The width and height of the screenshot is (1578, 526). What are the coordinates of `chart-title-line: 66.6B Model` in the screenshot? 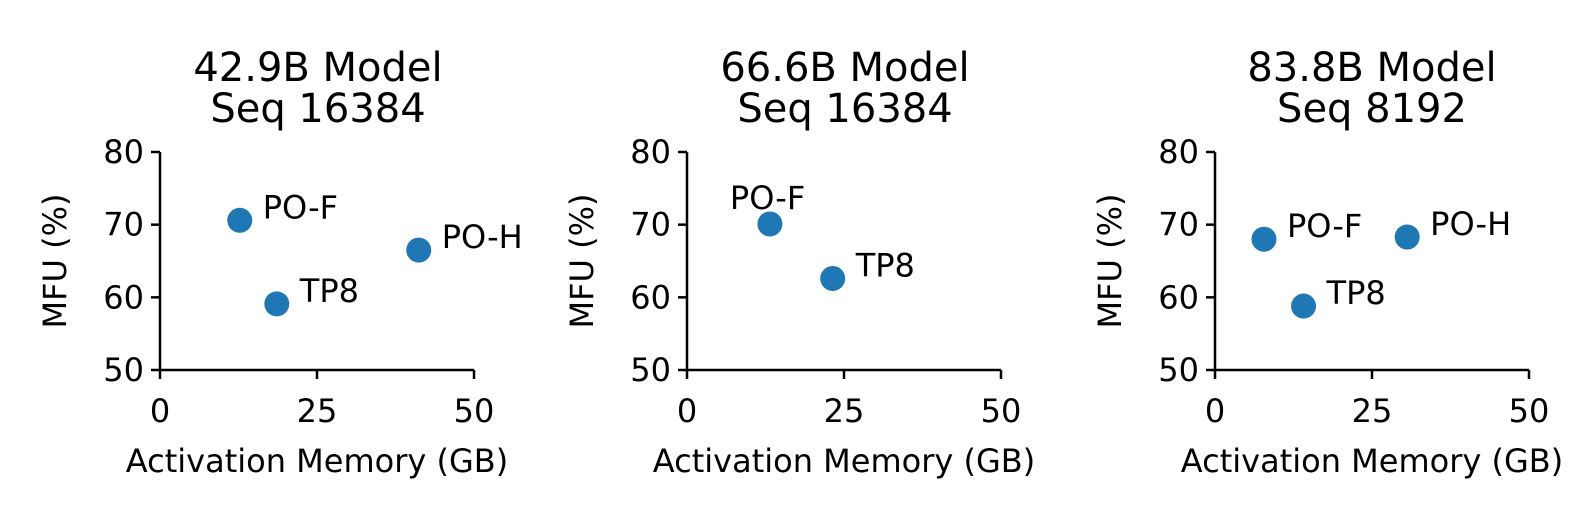 It's located at (844, 68).